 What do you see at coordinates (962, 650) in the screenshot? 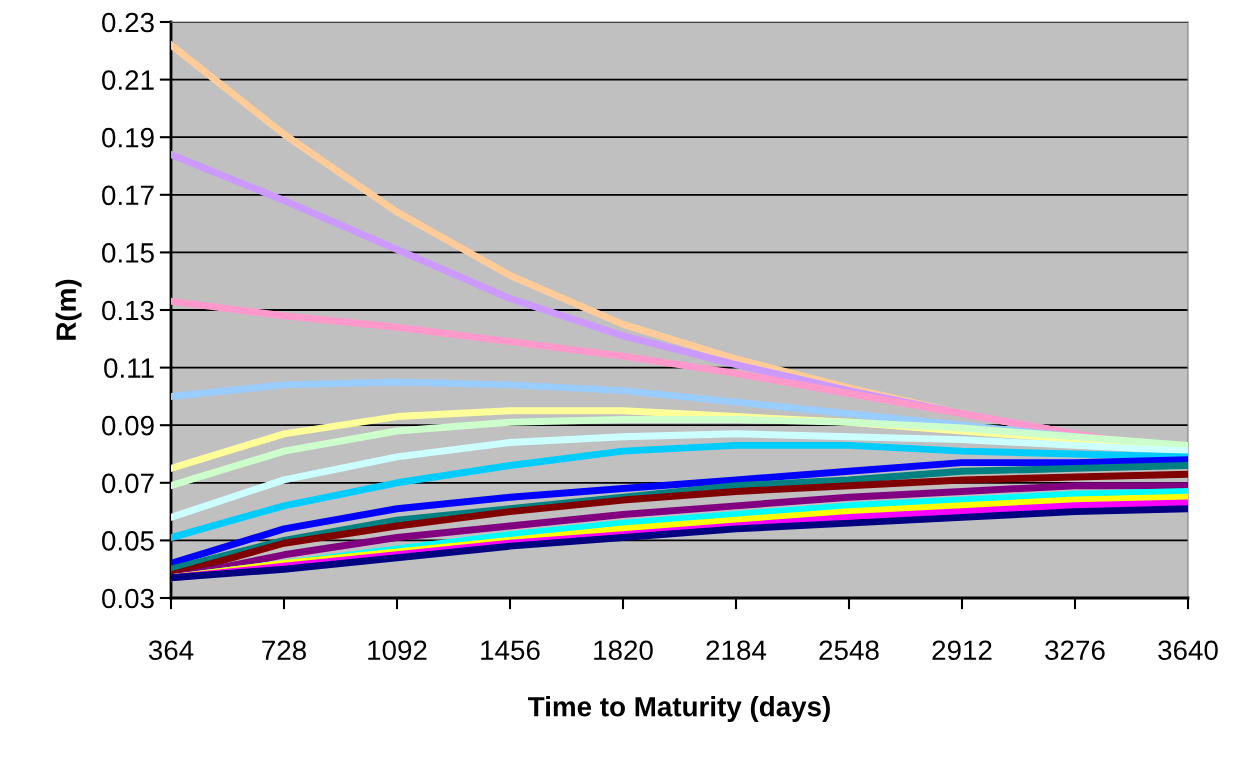
I see `x-tick-label: 2912` at bounding box center [962, 650].